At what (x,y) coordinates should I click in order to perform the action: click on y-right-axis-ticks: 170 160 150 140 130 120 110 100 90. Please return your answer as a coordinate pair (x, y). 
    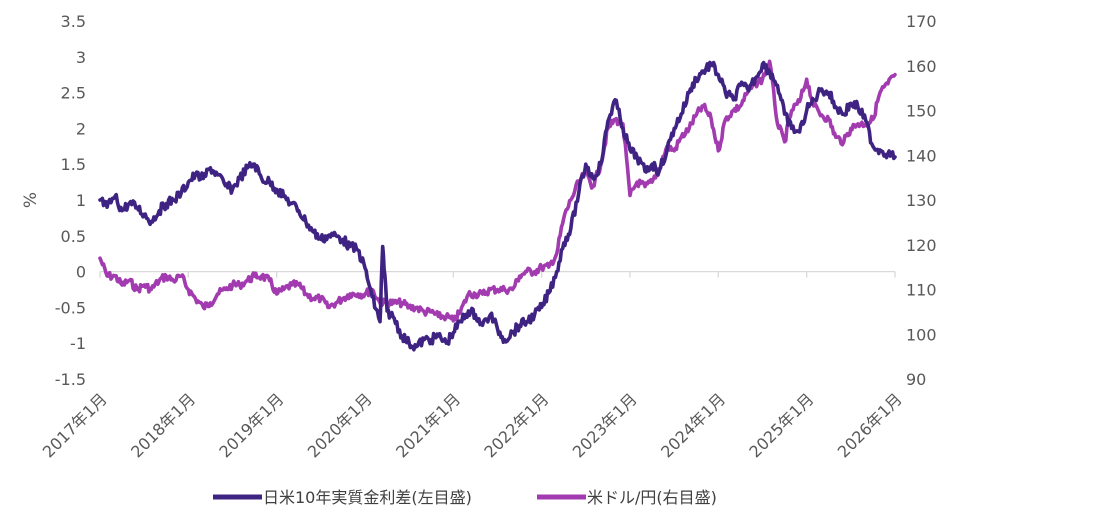
    Looking at the image, I should click on (921, 200).